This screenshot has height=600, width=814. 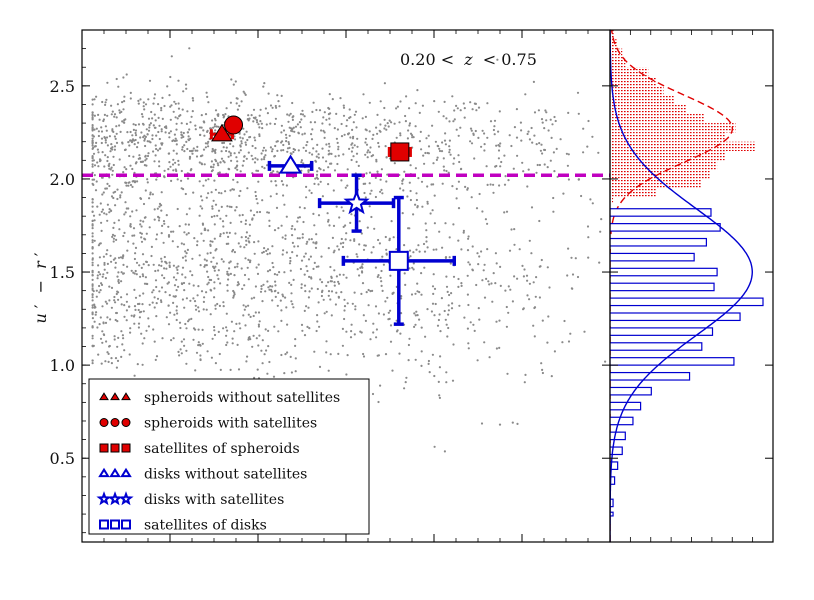 What do you see at coordinates (40, 306) in the screenshot?
I see `y-label-prime-u: ′` at bounding box center [40, 306].